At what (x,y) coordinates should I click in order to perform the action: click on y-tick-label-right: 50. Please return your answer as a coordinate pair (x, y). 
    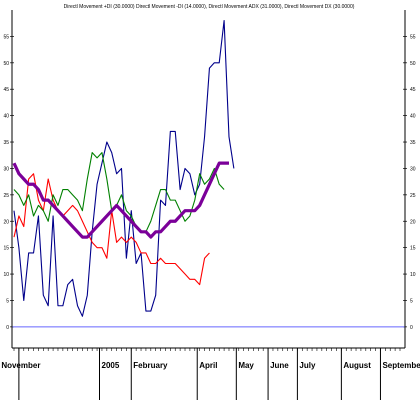
    Looking at the image, I should click on (413, 64).